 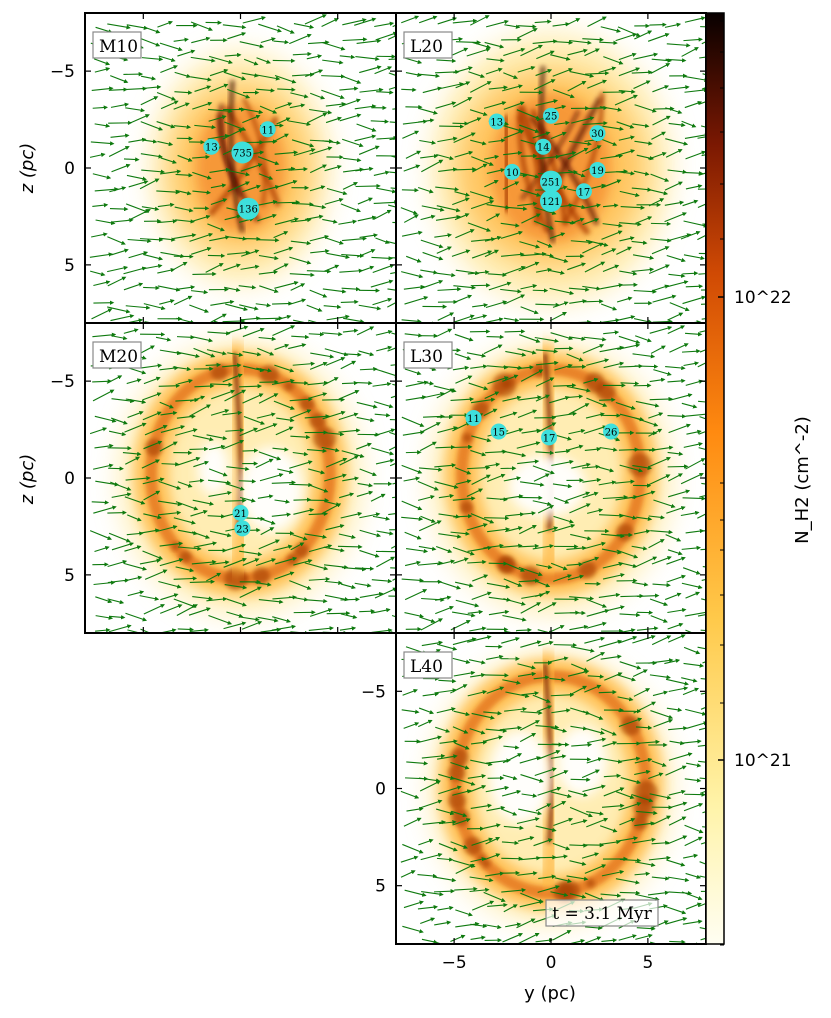 I want to click on sink-particle: 26, so click(x=611, y=431).